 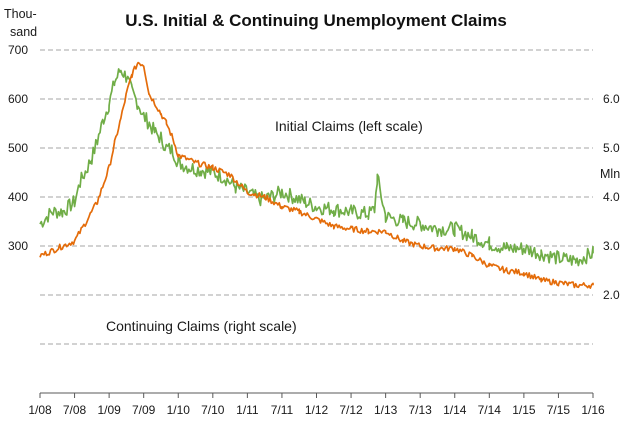 I want to click on x-tick-label: 1/12, so click(x=317, y=410).